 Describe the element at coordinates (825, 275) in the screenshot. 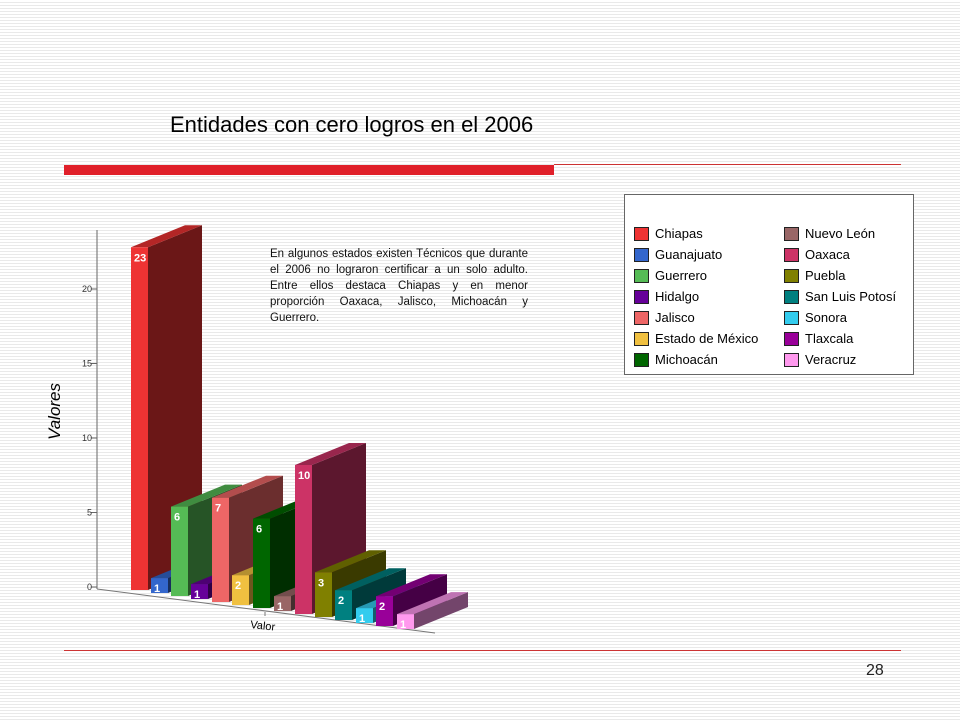

I see `legend-label: Puebla` at that location.